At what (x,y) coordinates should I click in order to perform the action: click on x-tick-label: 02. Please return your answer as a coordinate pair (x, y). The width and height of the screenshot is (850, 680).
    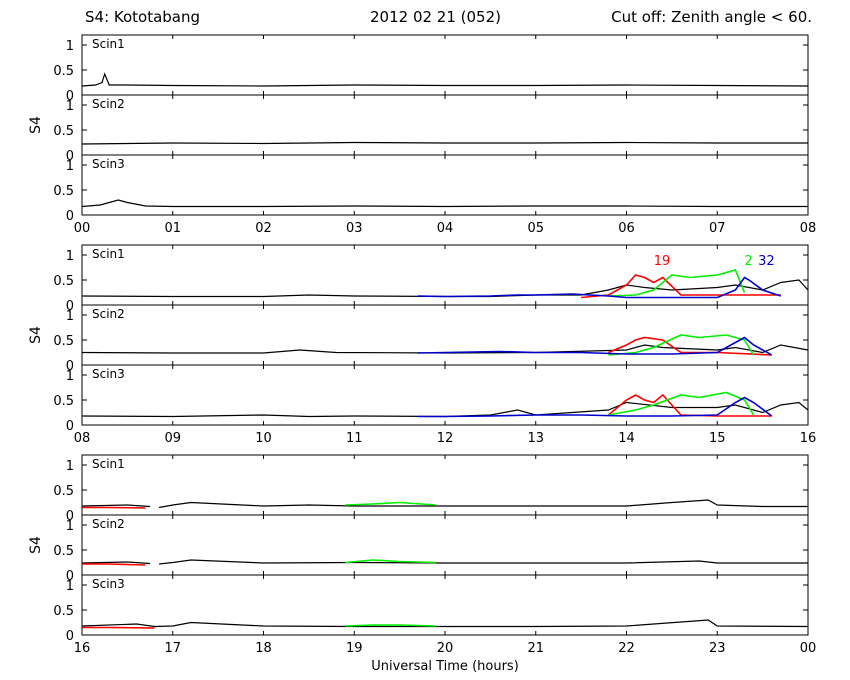
    Looking at the image, I should click on (263, 228).